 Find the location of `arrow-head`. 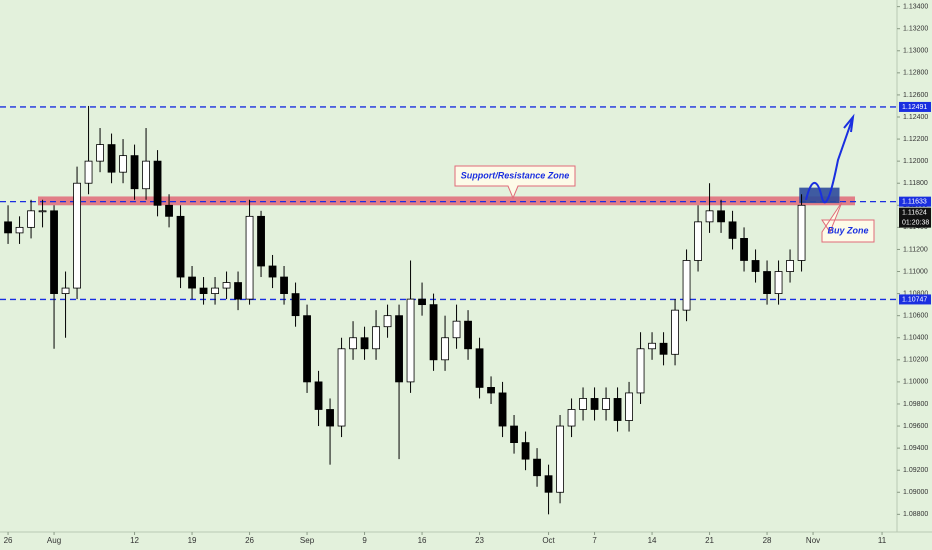

arrow-head is located at coordinates (849, 123).